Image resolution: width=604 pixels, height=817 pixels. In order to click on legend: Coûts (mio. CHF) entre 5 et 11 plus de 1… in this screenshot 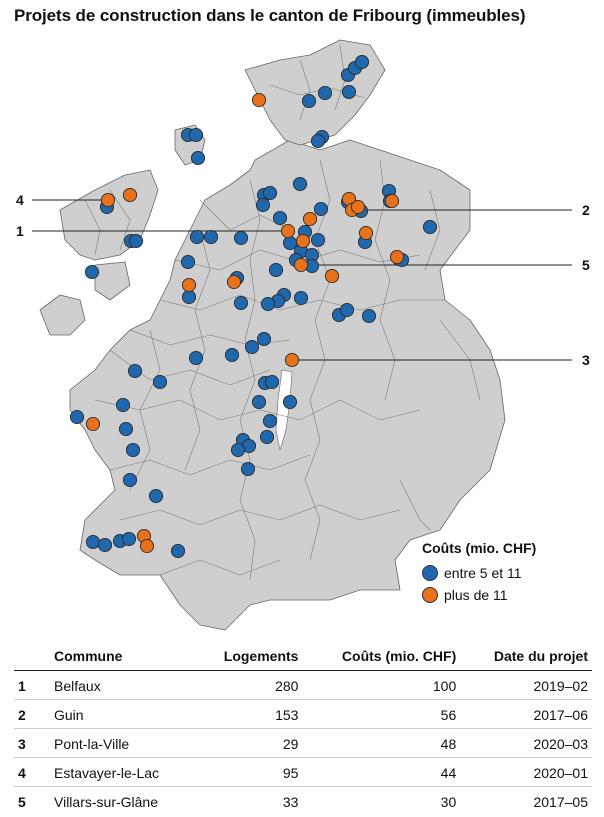, I will do `click(479, 573)`.